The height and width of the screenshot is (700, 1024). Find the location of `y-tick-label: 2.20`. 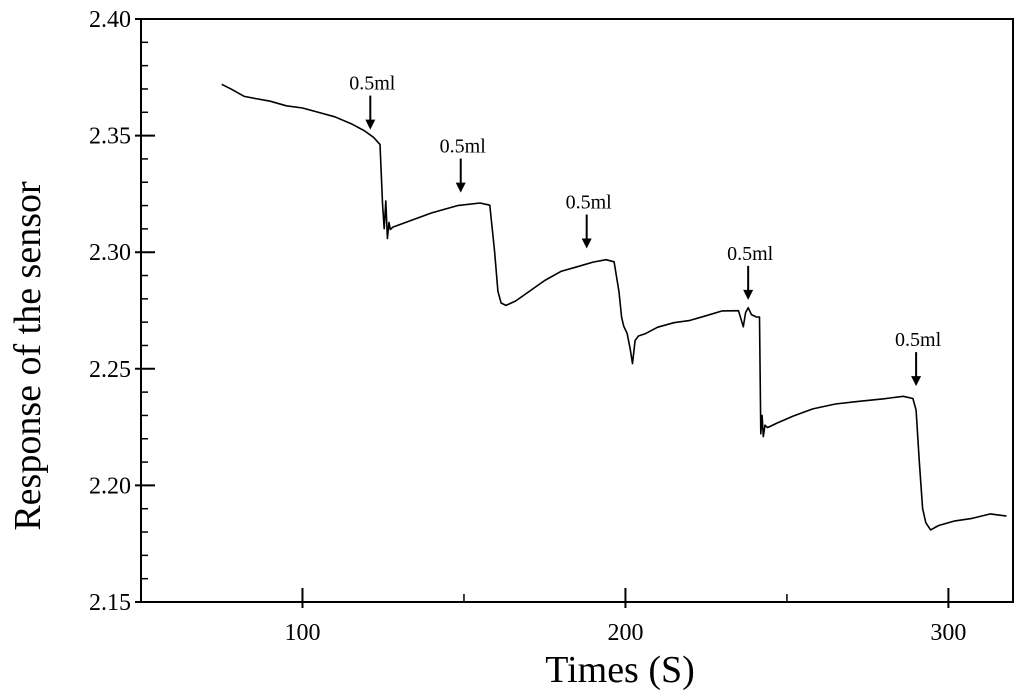

y-tick-label: 2.20 is located at coordinates (110, 486).